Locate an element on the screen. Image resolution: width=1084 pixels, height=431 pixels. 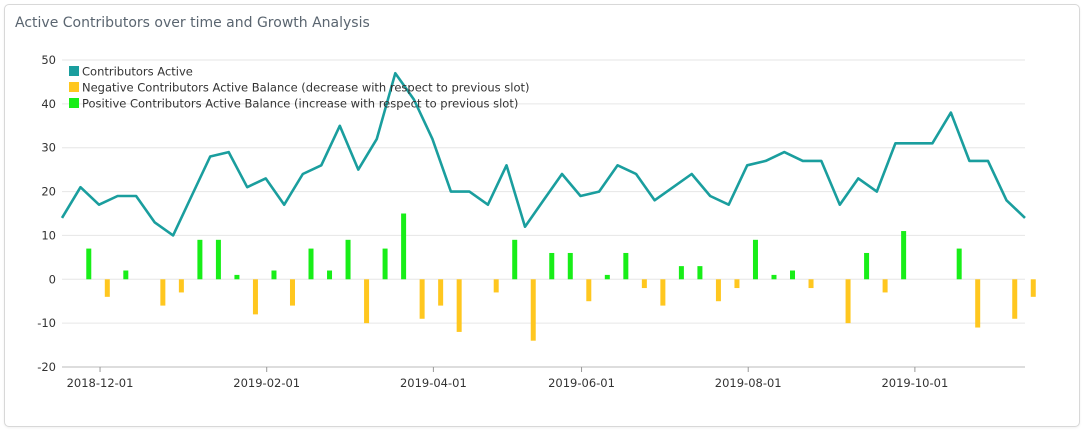
x-tick-label: 2018-12-01 is located at coordinates (100, 383).